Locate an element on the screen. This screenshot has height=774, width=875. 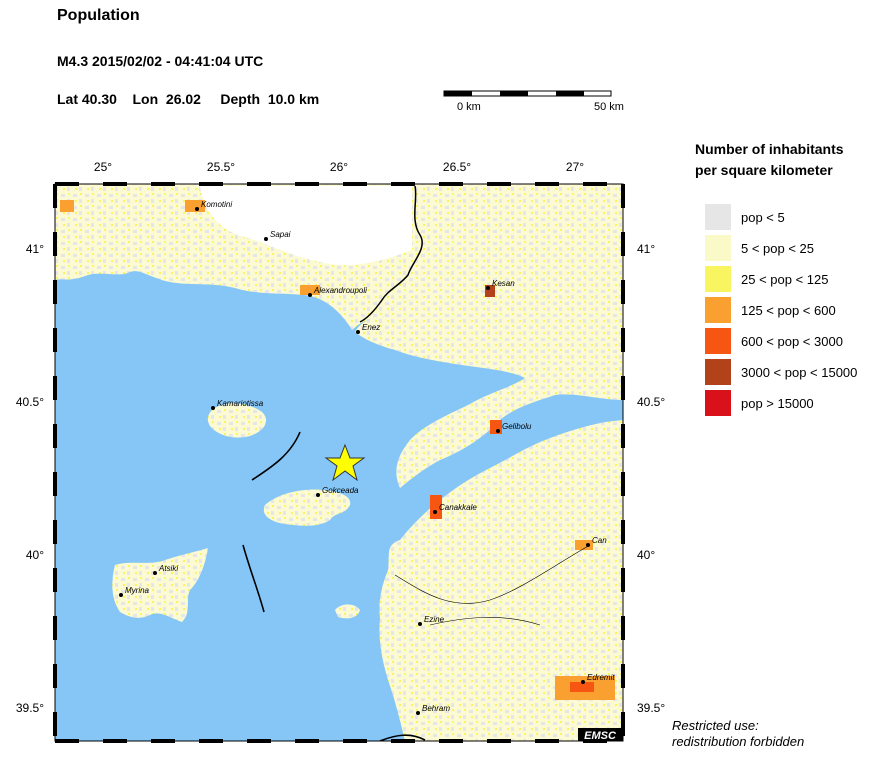
legend-item: 5 < pop < 25 is located at coordinates (759, 248).